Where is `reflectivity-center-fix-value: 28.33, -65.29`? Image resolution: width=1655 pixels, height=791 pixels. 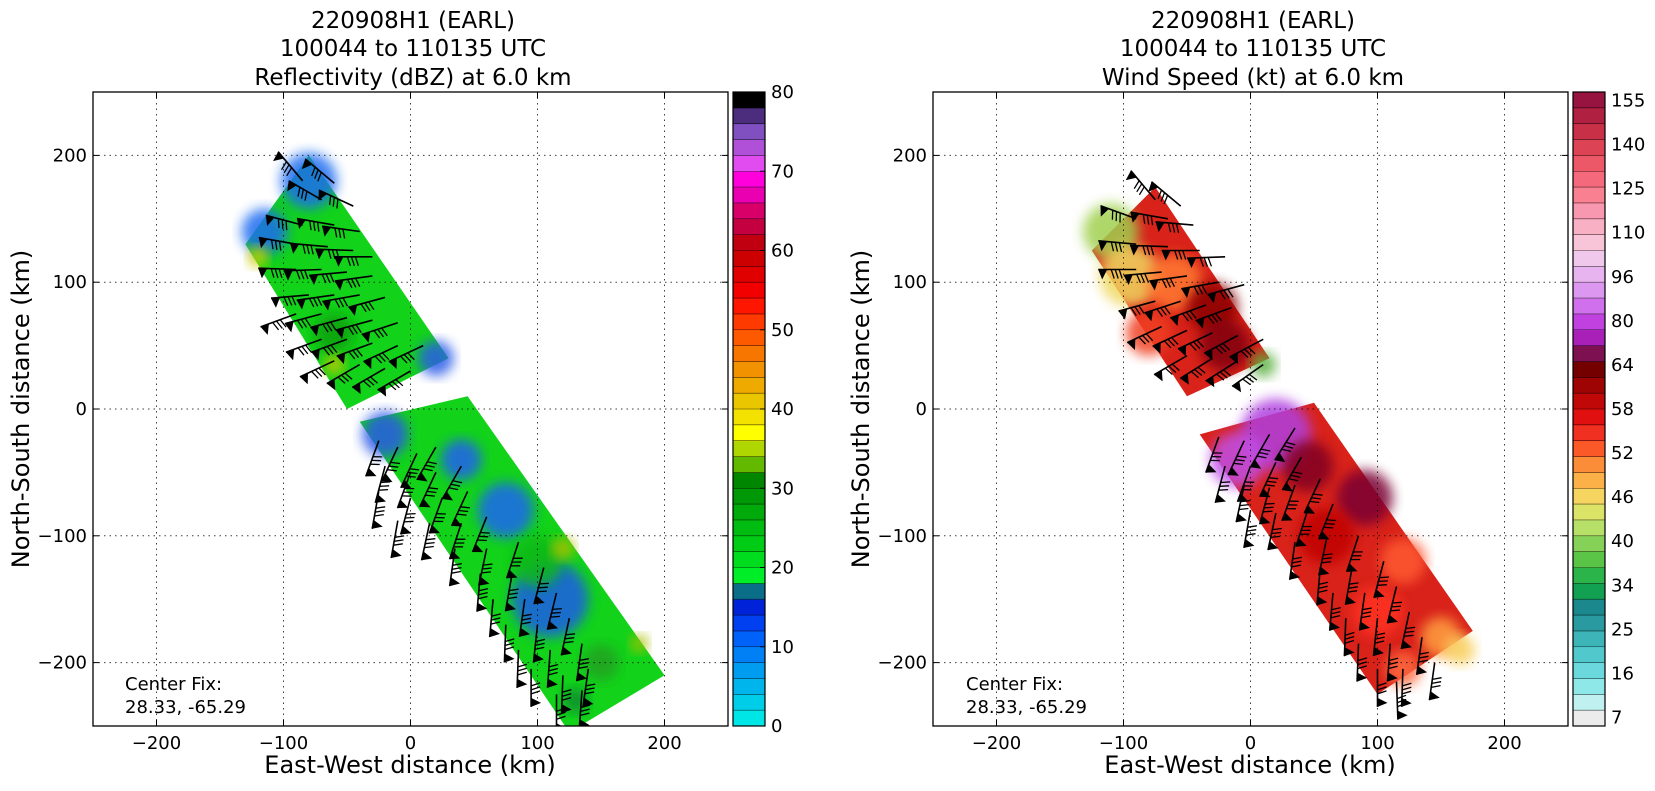 reflectivity-center-fix-value: 28.33, -65.29 is located at coordinates (185, 707).